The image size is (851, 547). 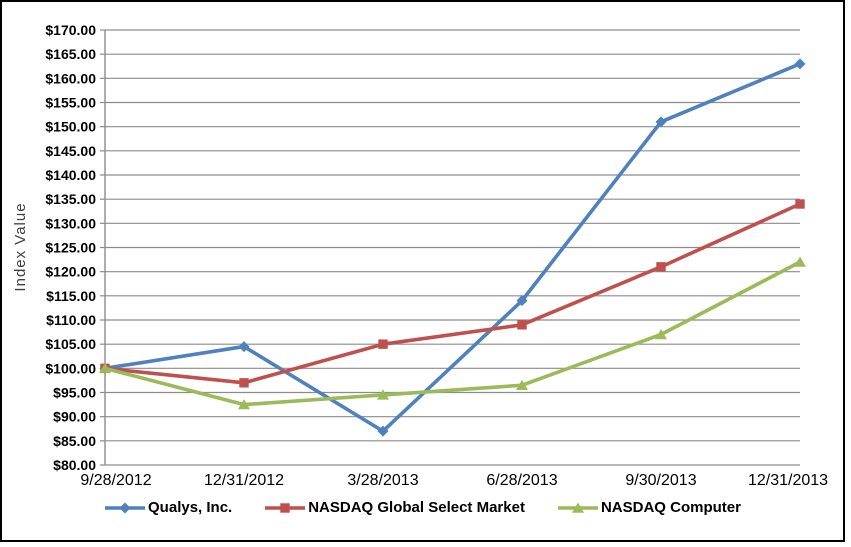 I want to click on y-tick-label: $110.00, so click(x=71, y=320).